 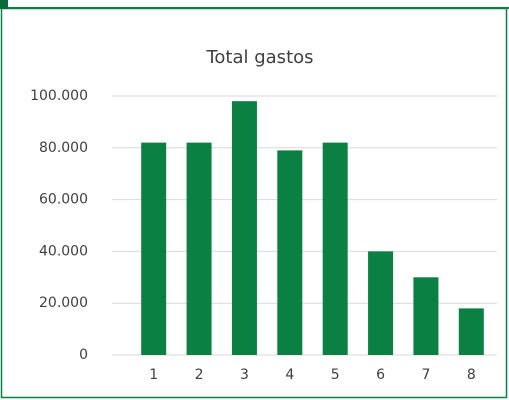 What do you see at coordinates (259, 57) in the screenshot?
I see `chart-title: Total gastos` at bounding box center [259, 57].